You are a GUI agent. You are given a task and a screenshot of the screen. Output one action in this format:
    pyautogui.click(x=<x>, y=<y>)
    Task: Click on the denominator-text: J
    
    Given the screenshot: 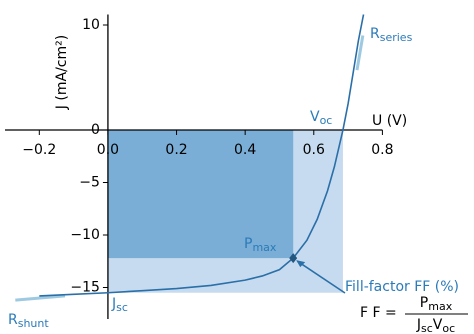 What is the action you would take?
    pyautogui.click(x=418, y=325)
    